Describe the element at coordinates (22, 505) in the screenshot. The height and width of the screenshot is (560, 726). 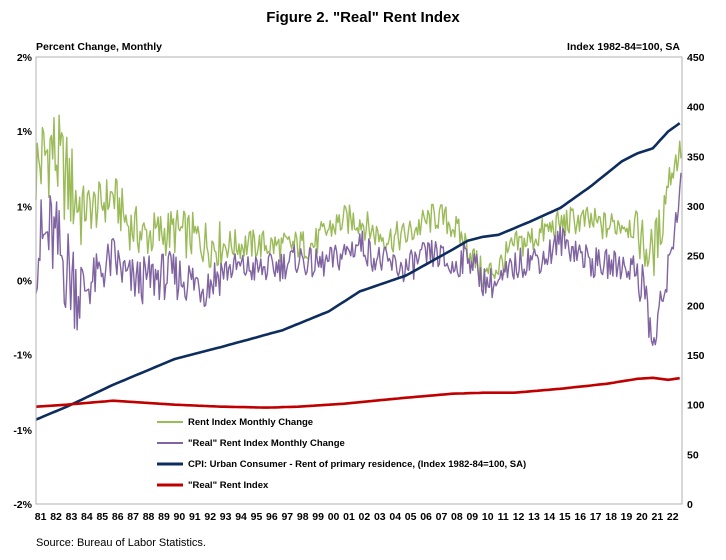
I see `left-tick-label: -2%` at that location.